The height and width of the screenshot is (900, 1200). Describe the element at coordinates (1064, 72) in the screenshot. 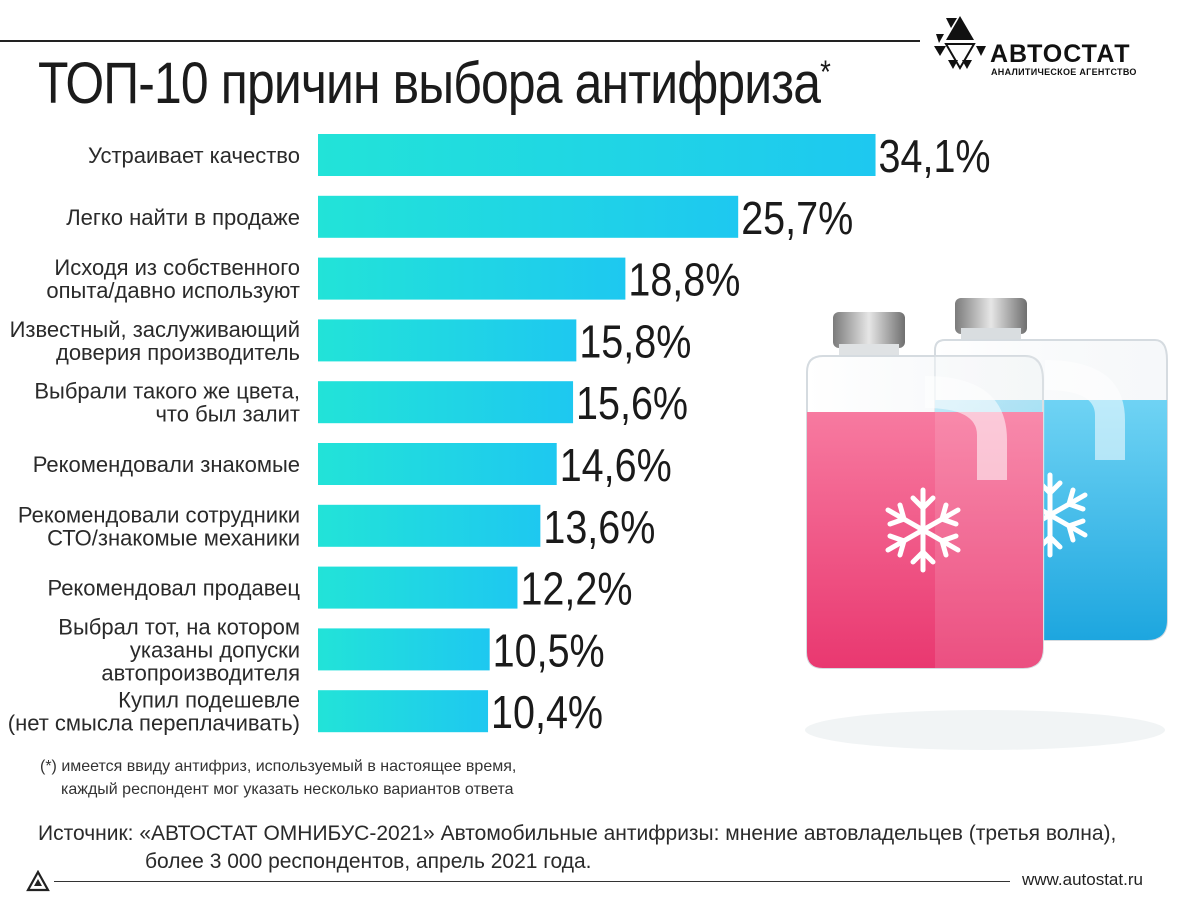

I see `logo-tagline: АНАЛИТИЧЕСКОЕ АГЕНТСТВО` at that location.